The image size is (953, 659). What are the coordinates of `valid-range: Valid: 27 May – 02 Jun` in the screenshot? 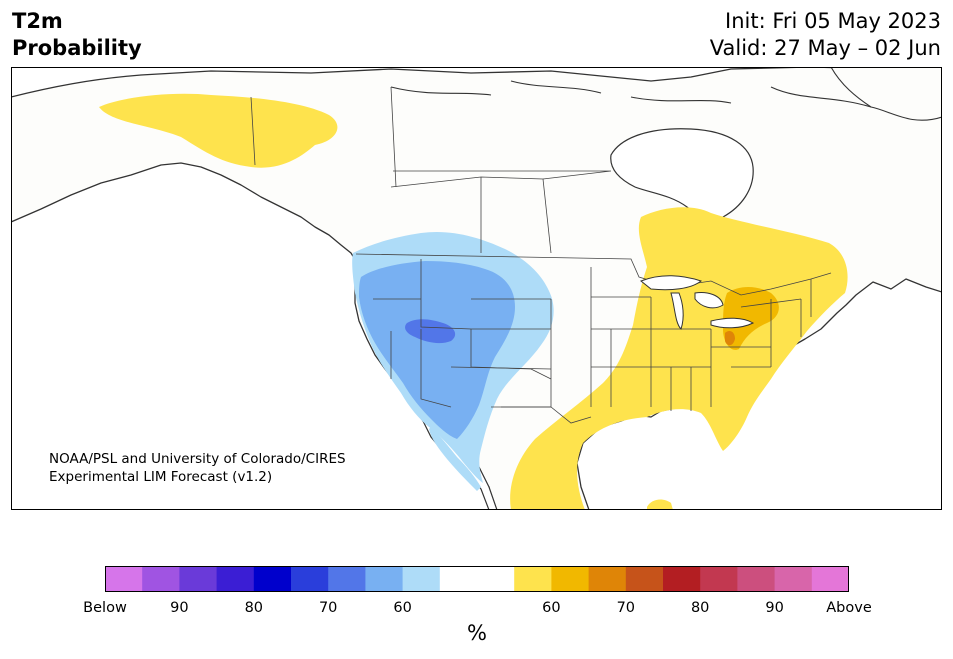 It's located at (825, 48).